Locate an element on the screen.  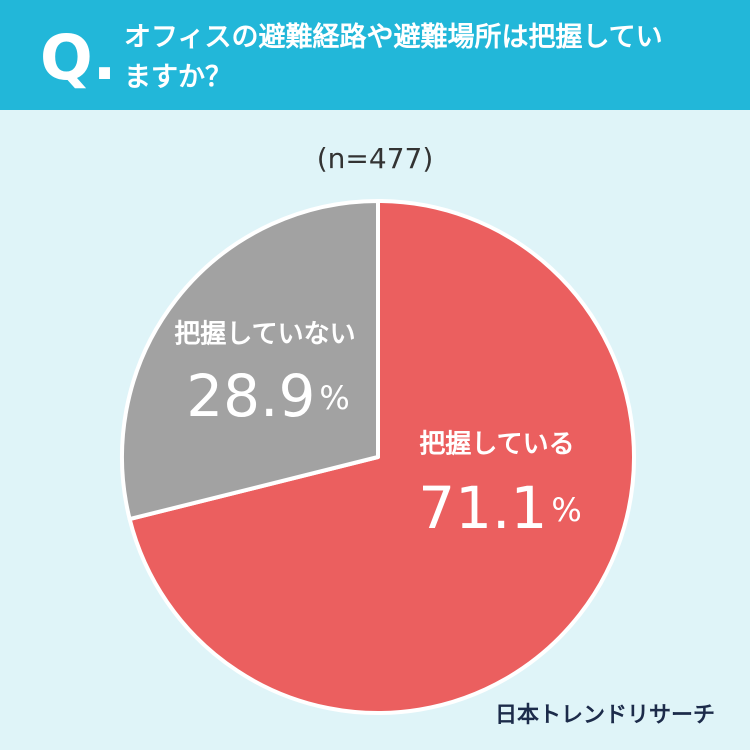
sample-note: (n=477) is located at coordinates (375, 158).